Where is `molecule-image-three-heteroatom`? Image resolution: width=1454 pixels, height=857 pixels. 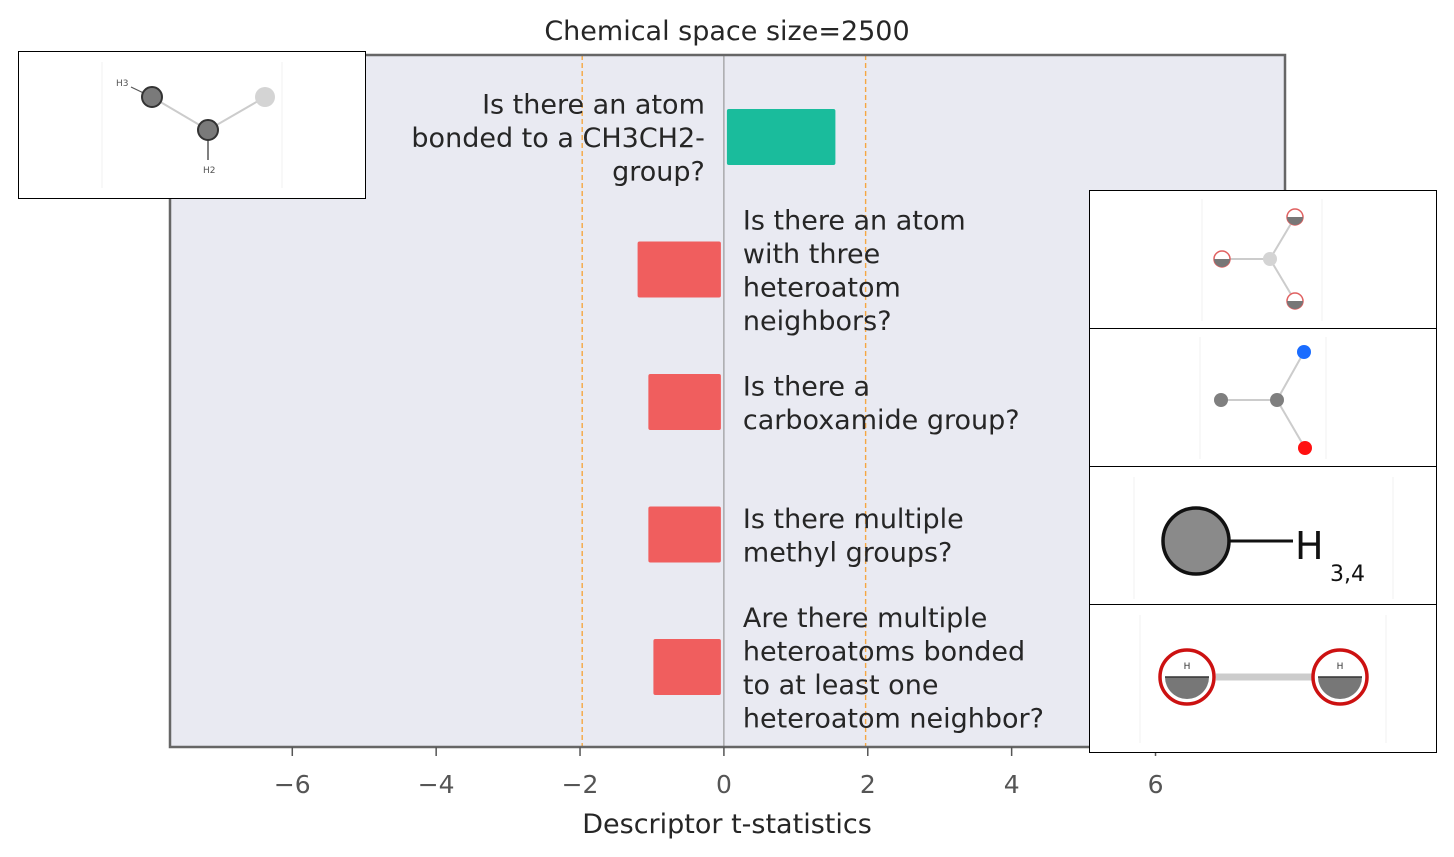
molecule-image-three-heteroatom is located at coordinates (1263, 260).